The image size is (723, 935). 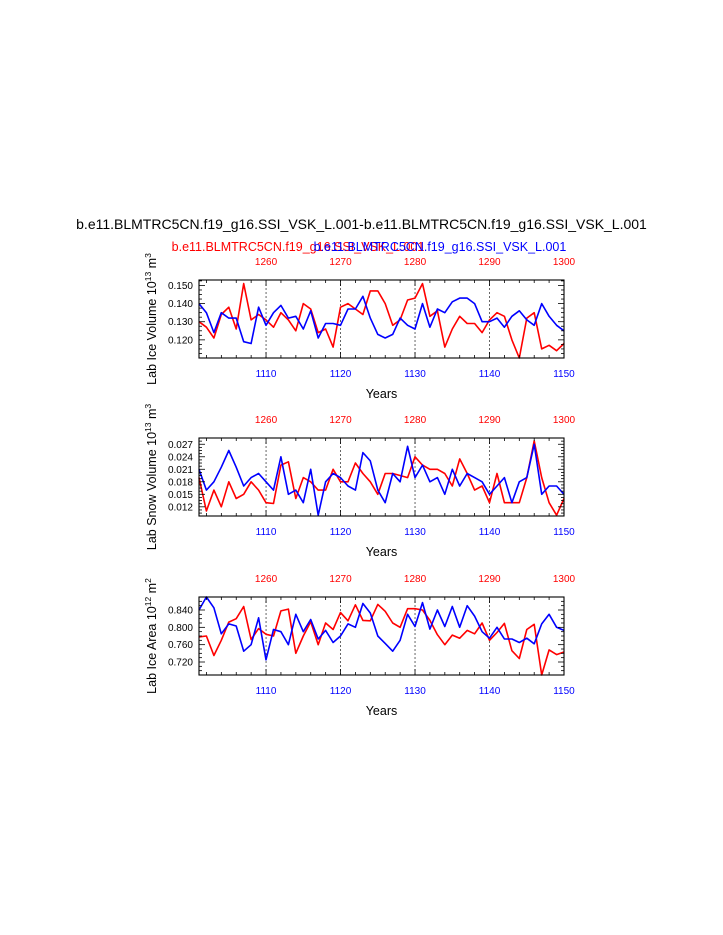 What do you see at coordinates (180, 470) in the screenshot?
I see `y-tick-label: 0.021` at bounding box center [180, 470].